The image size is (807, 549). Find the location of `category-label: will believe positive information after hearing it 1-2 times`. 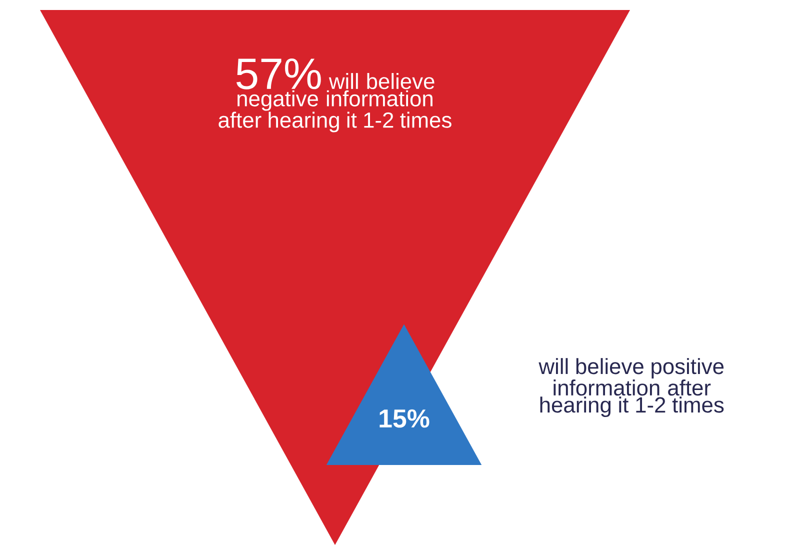

category-label: will believe positive information after hearing it 1-2 times is located at coordinates (631, 388).